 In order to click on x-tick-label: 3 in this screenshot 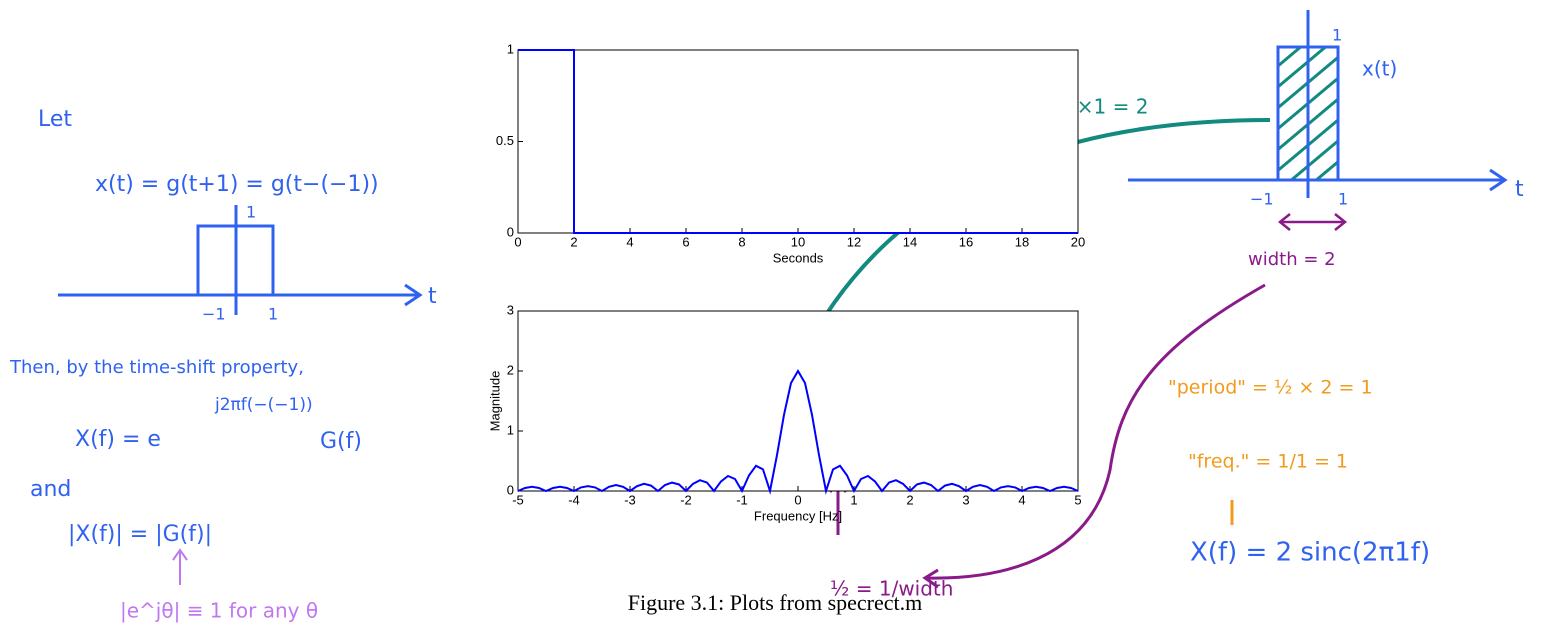, I will do `click(965, 499)`.